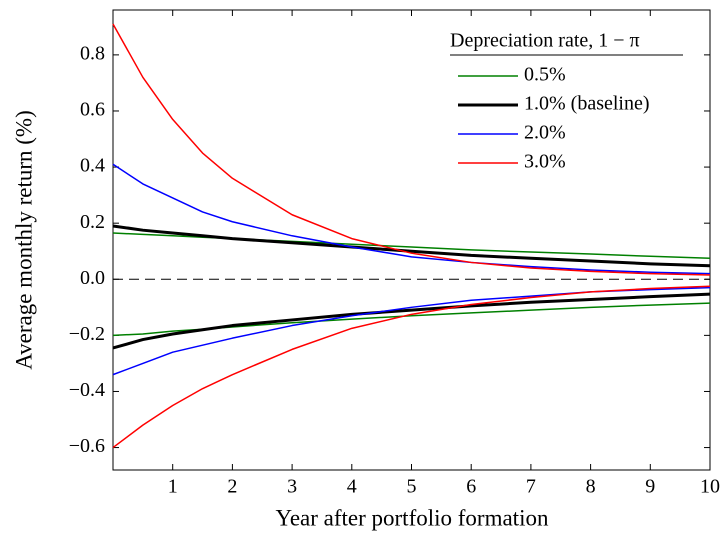 This screenshot has height=535, width=724. Describe the element at coordinates (545, 41) in the screenshot. I see `legend-title: Depreciation rate, 1 − π` at that location.